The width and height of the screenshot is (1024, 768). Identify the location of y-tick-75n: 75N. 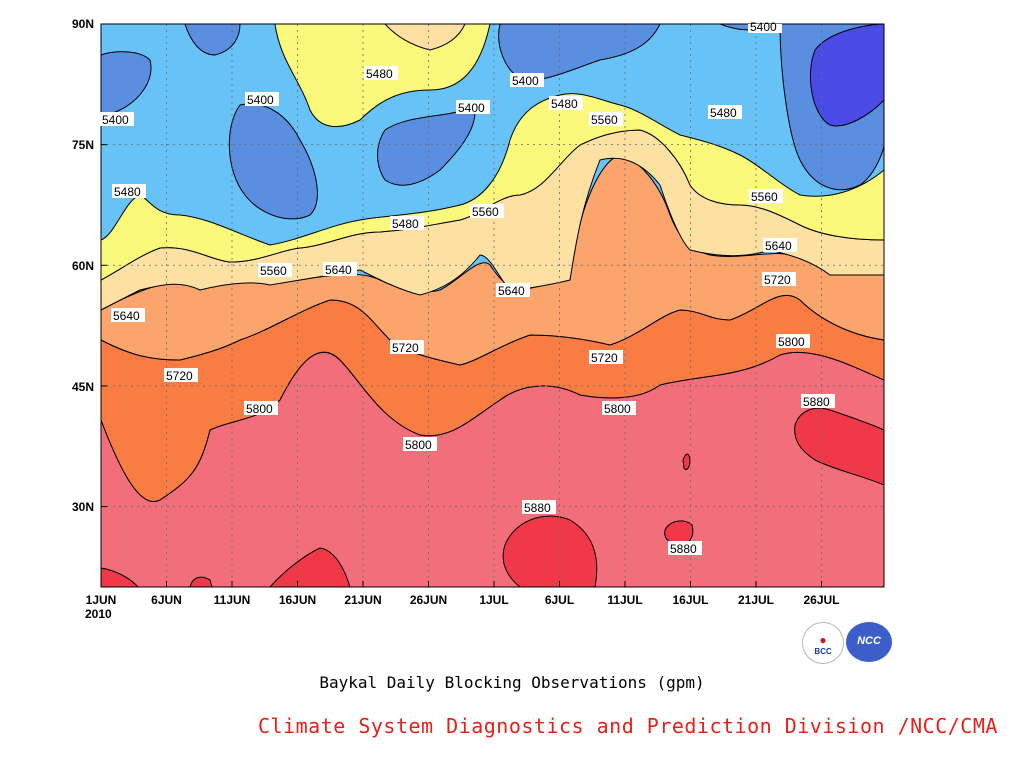
(82, 145).